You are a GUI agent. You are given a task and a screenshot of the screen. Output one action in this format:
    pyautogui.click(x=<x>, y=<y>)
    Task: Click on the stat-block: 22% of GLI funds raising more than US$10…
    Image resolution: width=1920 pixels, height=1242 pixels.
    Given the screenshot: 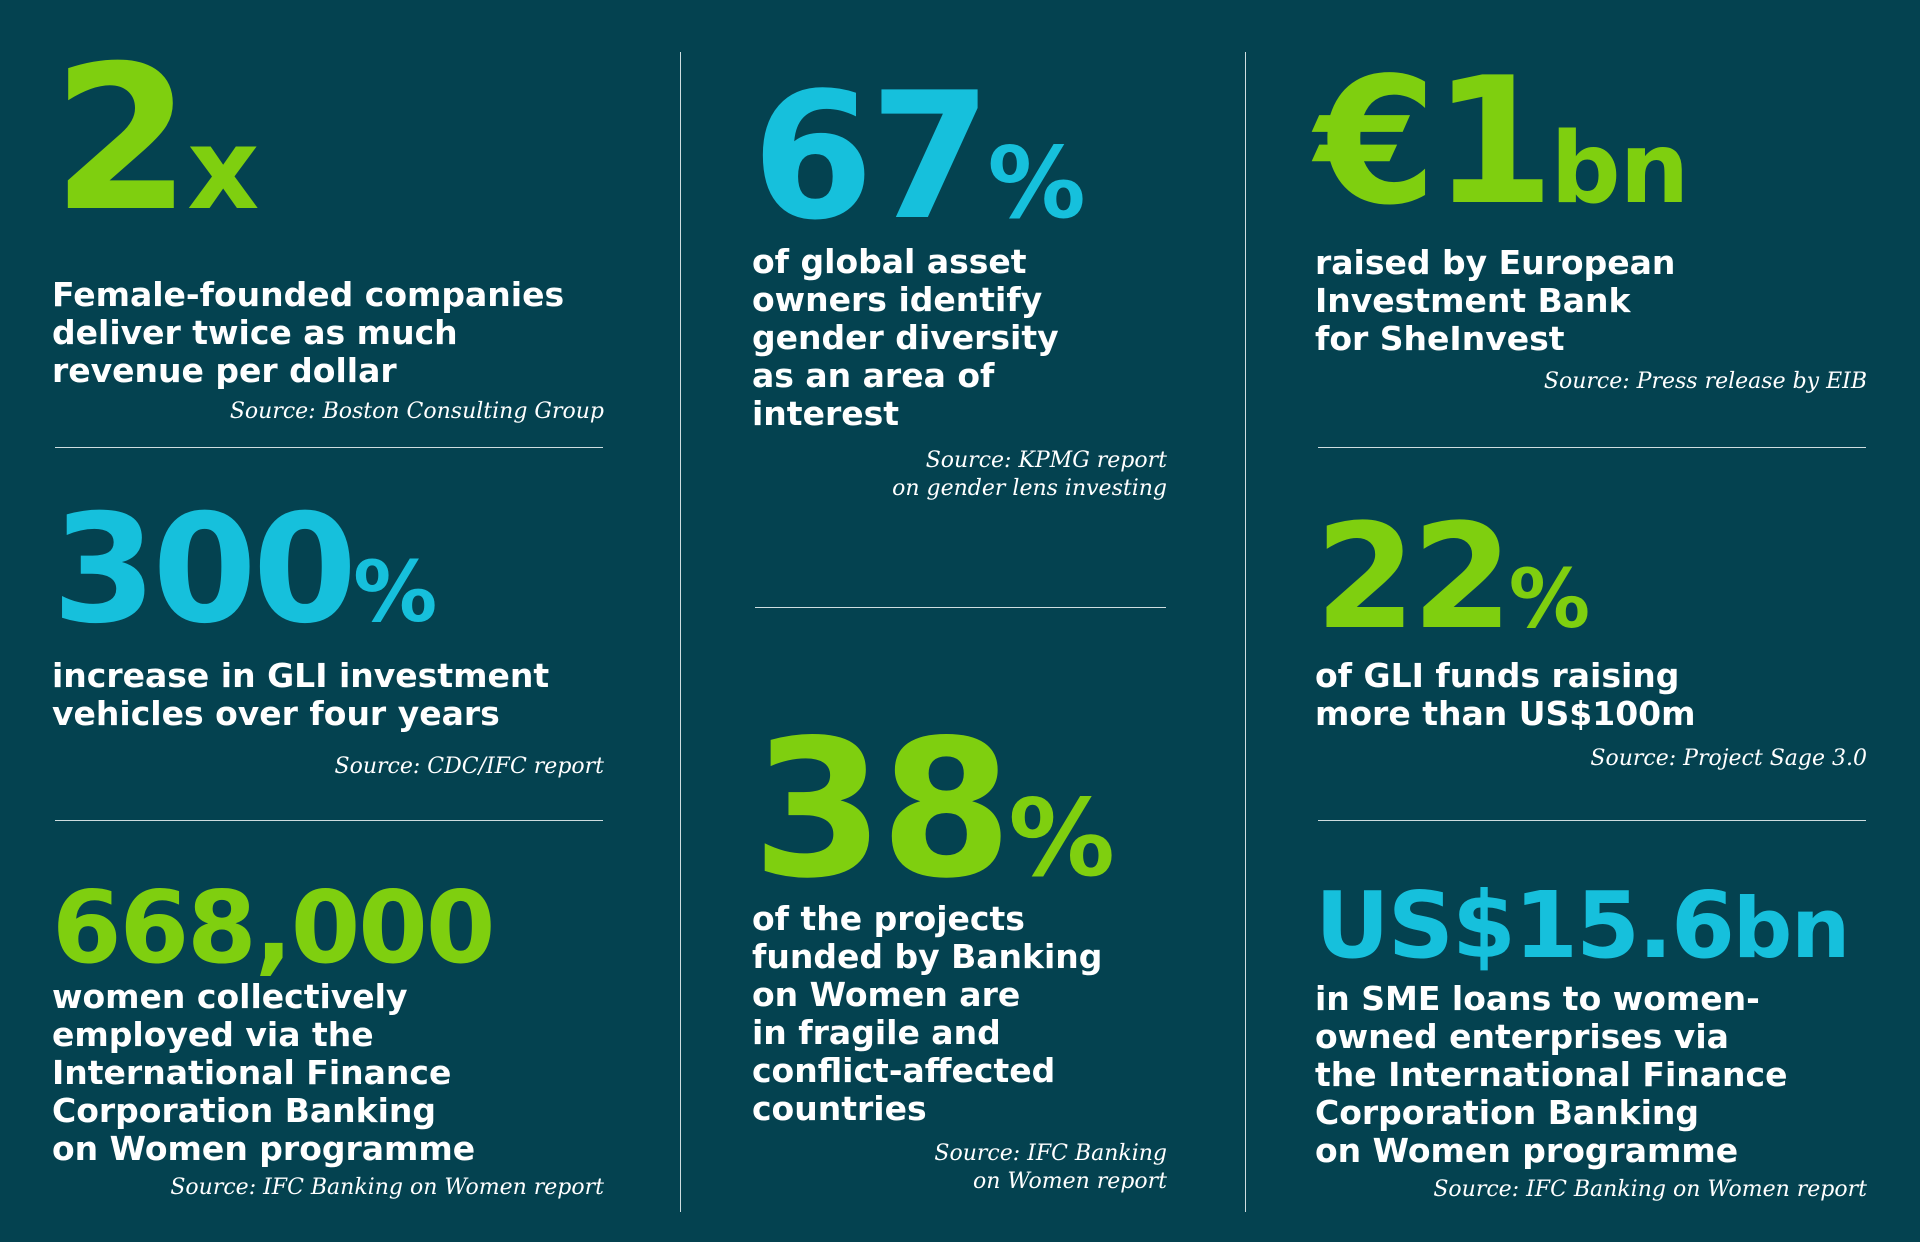 What is the action you would take?
    pyautogui.click(x=1591, y=639)
    